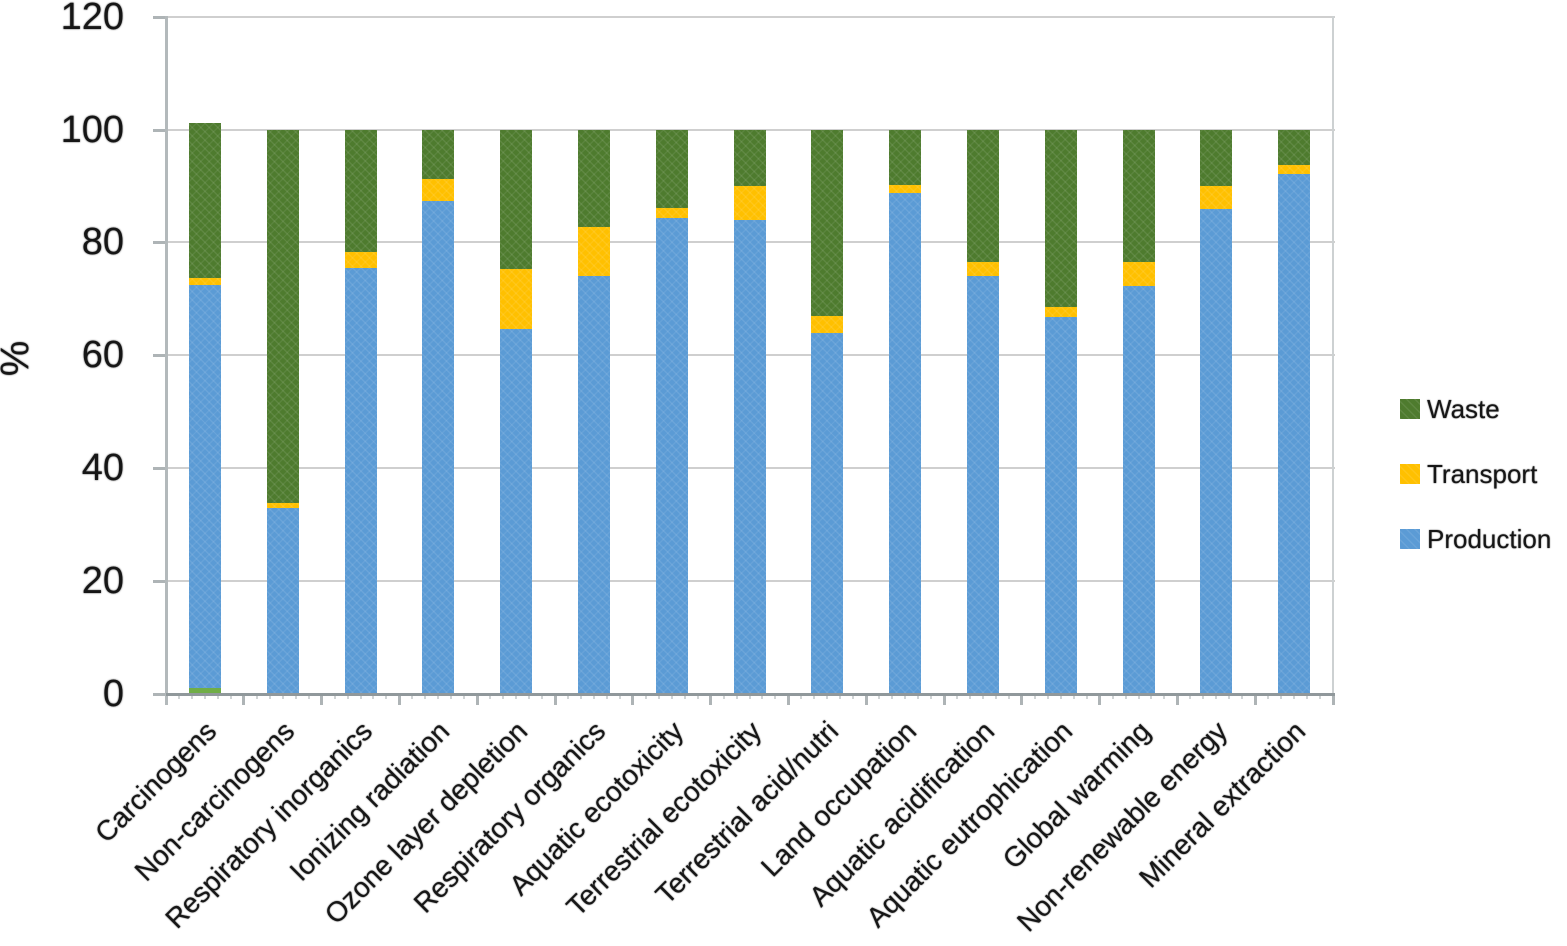 The image size is (1567, 946). I want to click on y-tick-label-20: 20, so click(102, 581).